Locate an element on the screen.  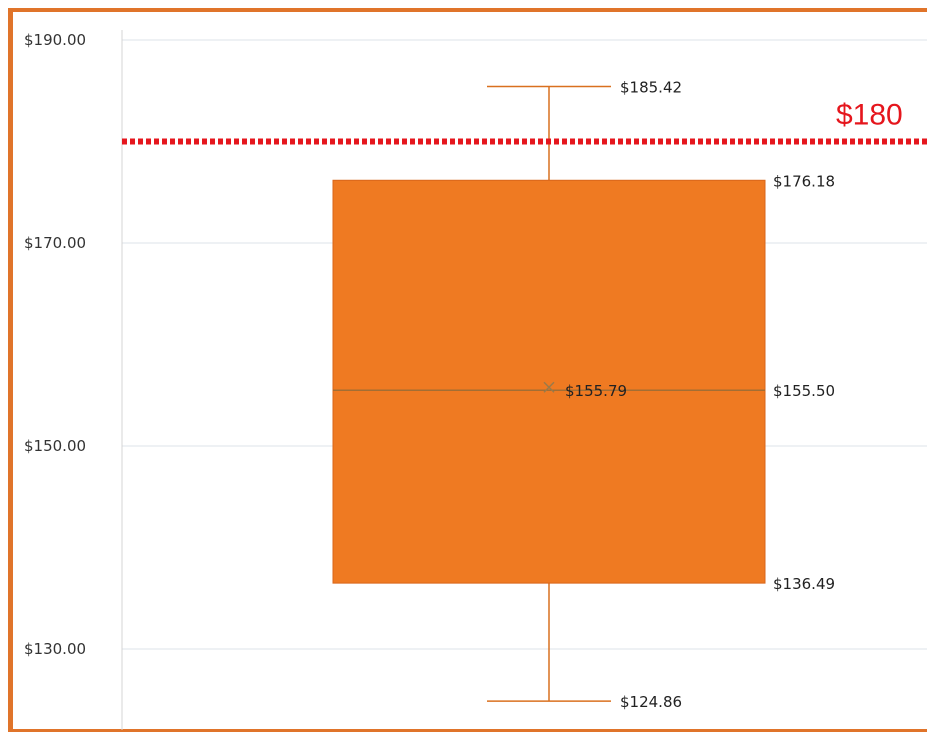
y-tick-label: $130.00 is located at coordinates (55, 649).